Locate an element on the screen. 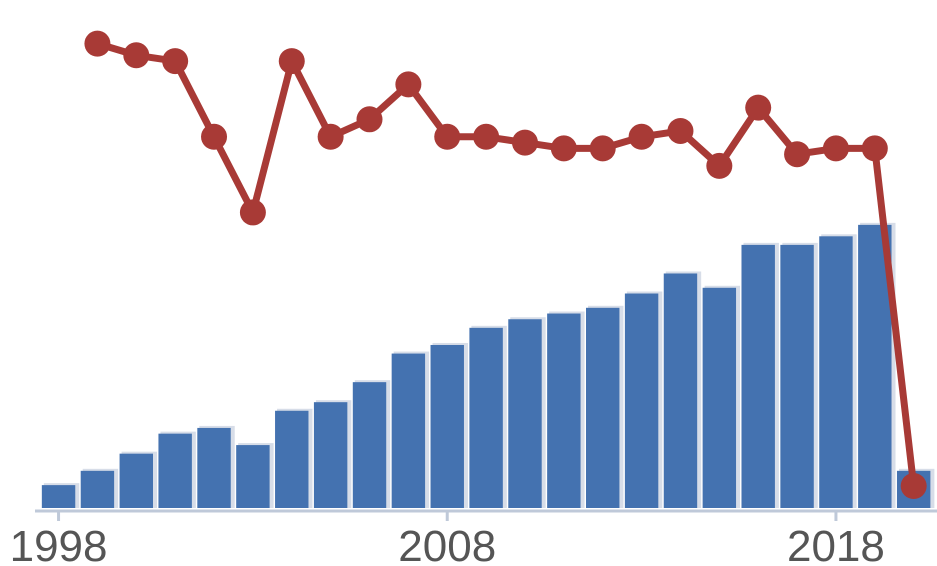 Image resolution: width=937 pixels, height=566 pixels. line-point-2012 is located at coordinates (602, 148).